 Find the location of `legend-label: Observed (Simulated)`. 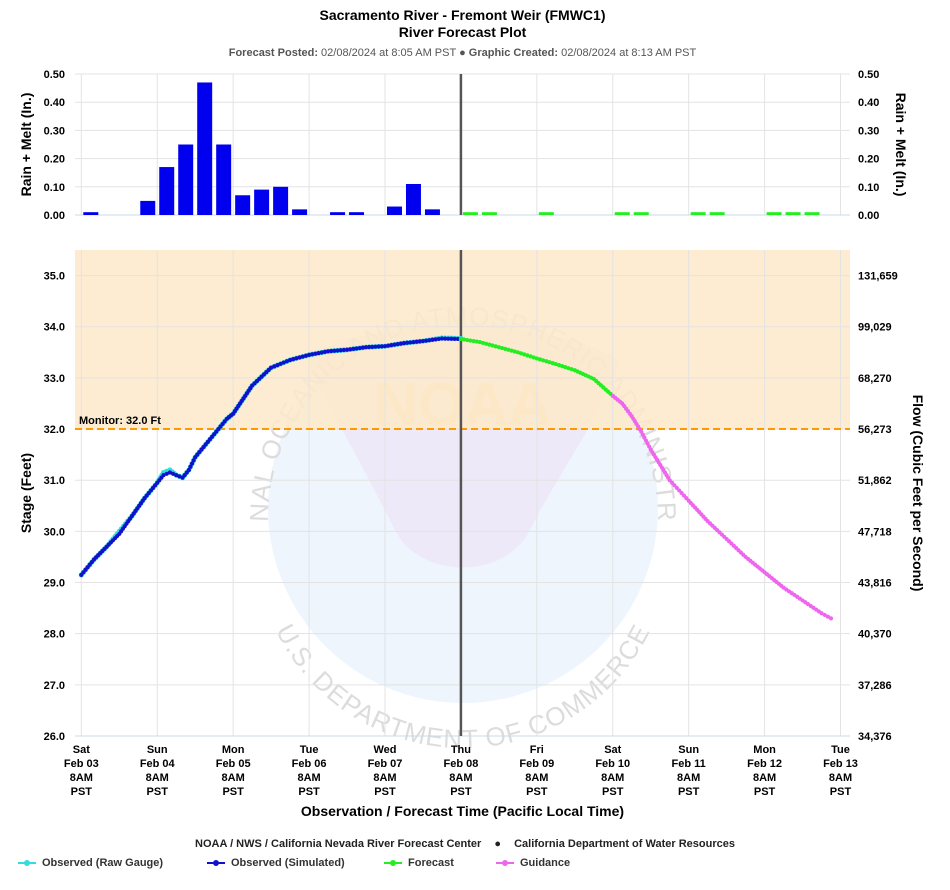

legend-label: Observed (Simulated) is located at coordinates (288, 863).